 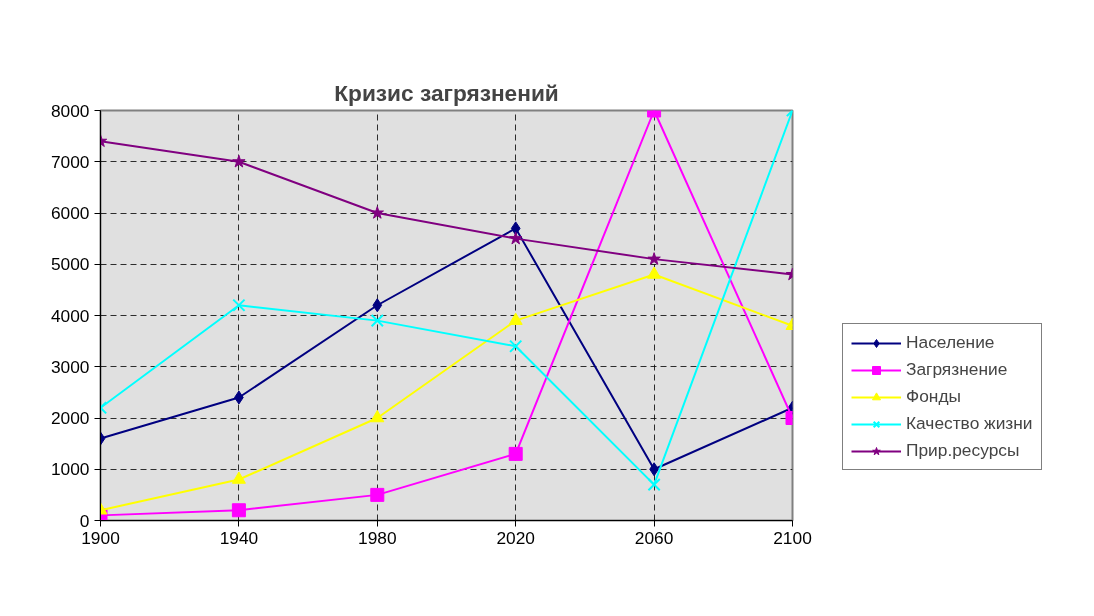 What do you see at coordinates (70, 469) in the screenshot?
I see `y-tick-label: 1000` at bounding box center [70, 469].